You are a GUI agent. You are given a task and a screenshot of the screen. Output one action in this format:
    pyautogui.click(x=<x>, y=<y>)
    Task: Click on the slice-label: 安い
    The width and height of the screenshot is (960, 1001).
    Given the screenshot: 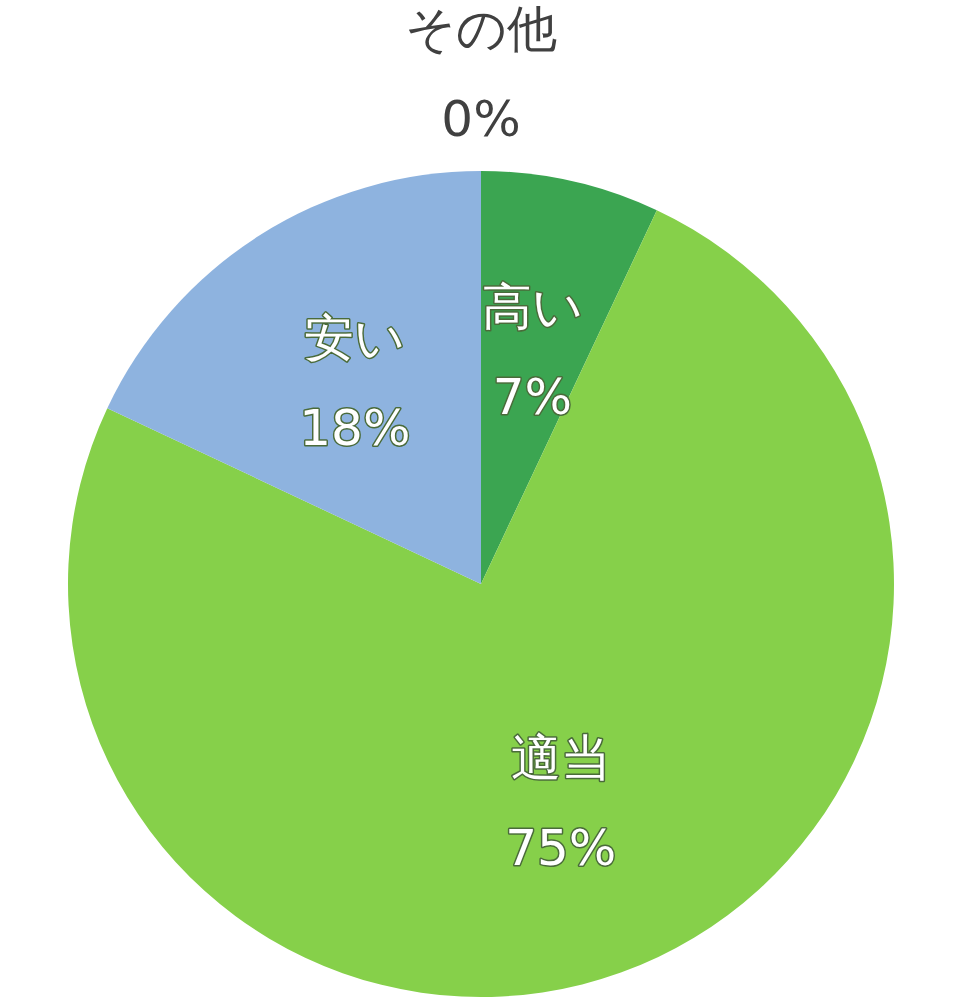 What is the action you would take?
    pyautogui.click(x=355, y=337)
    